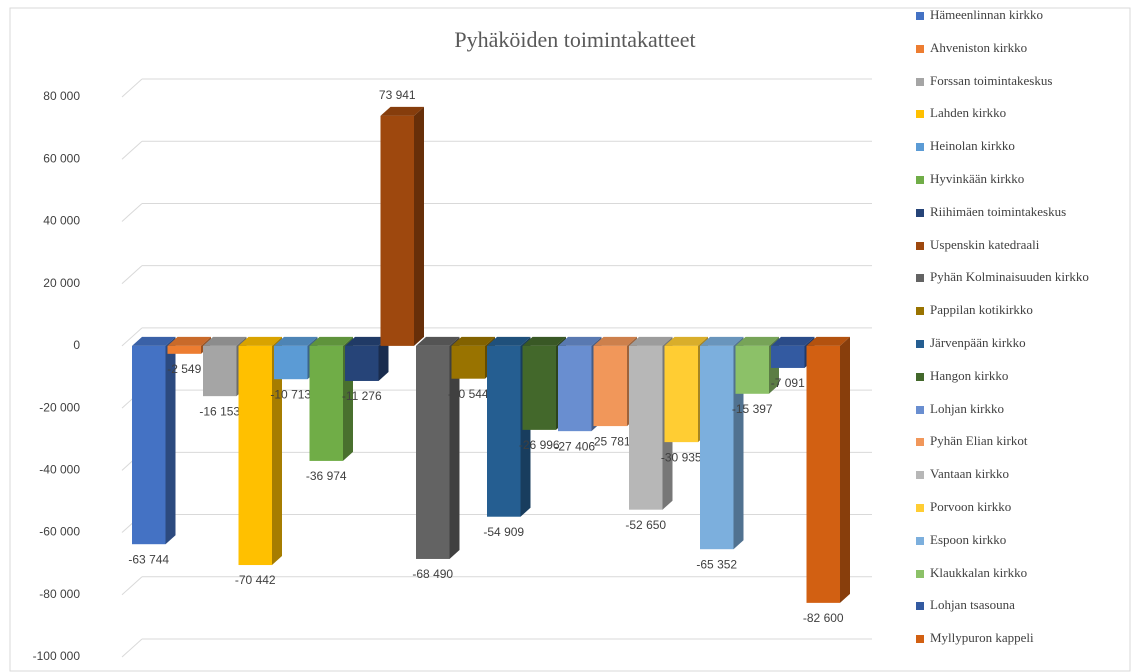  What do you see at coordinates (978, 342) in the screenshot?
I see `legend-label: Järvenpään kirkko` at bounding box center [978, 342].